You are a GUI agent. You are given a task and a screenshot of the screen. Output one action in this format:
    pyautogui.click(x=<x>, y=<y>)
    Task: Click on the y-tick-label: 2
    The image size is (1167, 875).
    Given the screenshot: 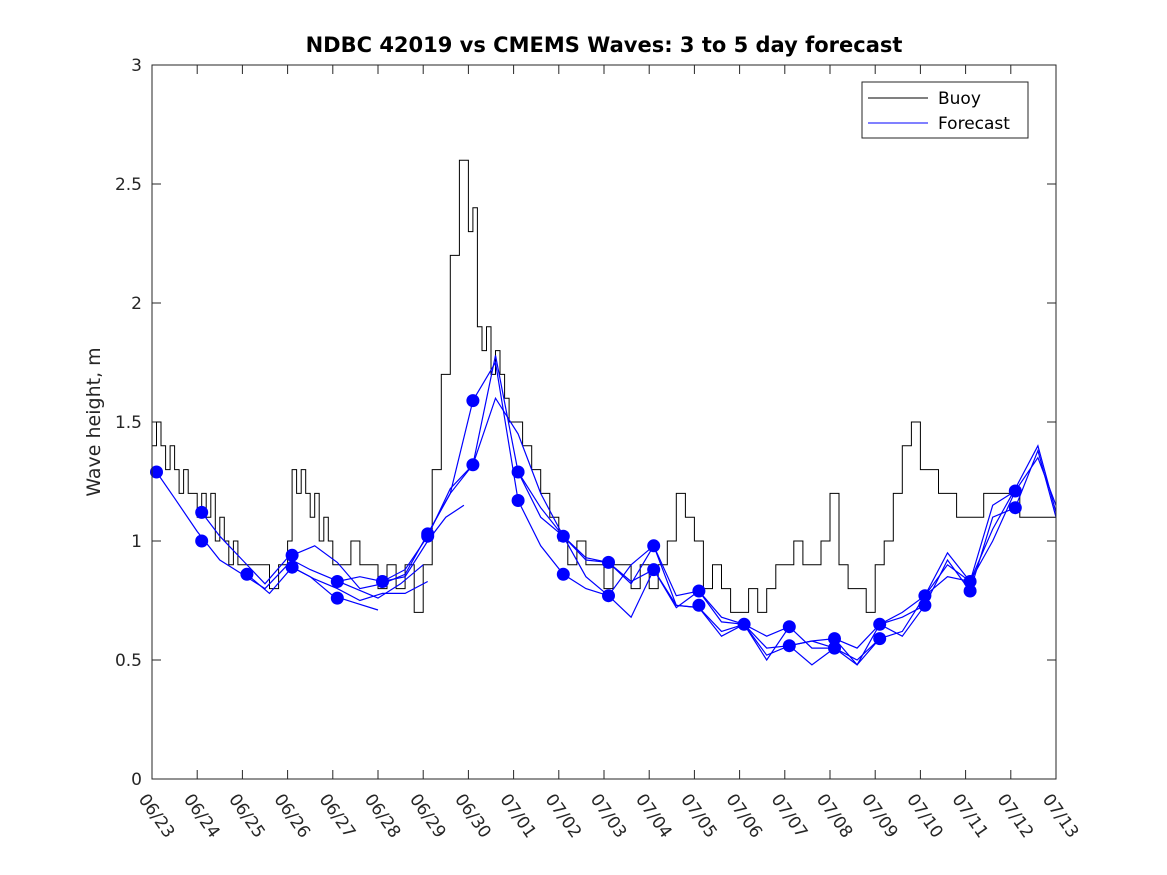 What is the action you would take?
    pyautogui.click(x=136, y=304)
    